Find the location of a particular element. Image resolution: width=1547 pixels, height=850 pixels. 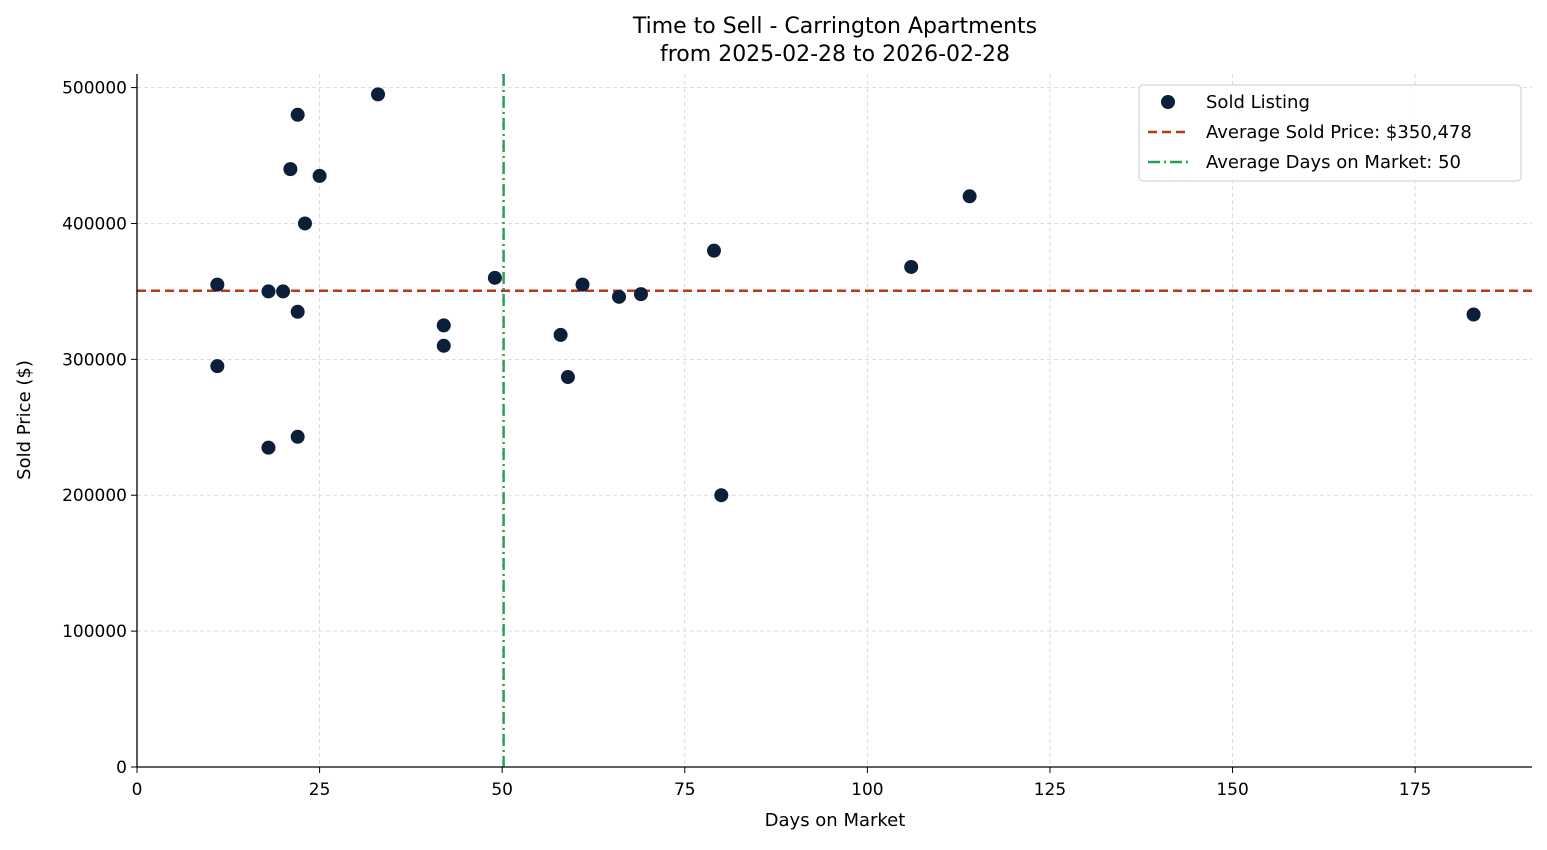

chart-subtitle: from 2025-02-28 to 2026-02-28 is located at coordinates (835, 54).